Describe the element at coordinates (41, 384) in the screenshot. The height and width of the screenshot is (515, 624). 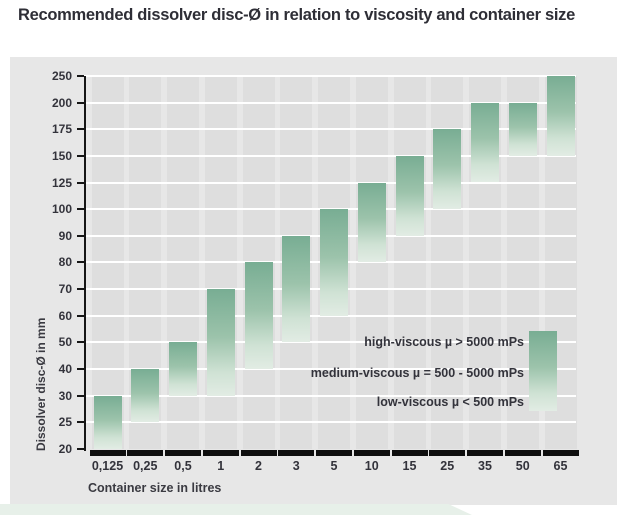
I see `y-axis-title: Dissolver disc-Ø in mm` at that location.